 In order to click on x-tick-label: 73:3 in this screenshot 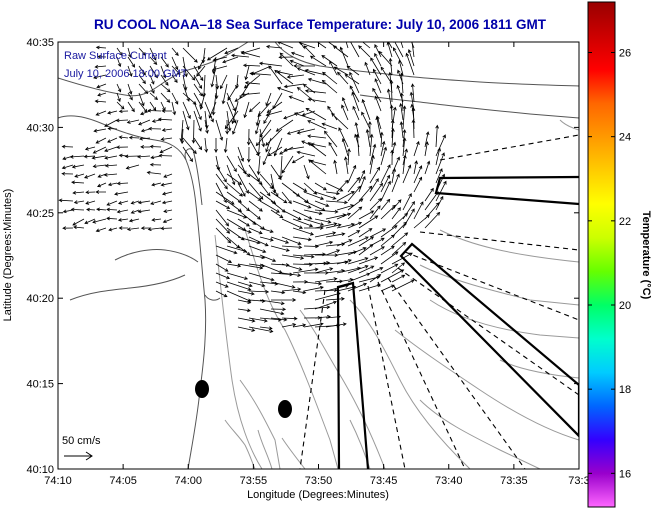, I will do `click(578, 481)`.